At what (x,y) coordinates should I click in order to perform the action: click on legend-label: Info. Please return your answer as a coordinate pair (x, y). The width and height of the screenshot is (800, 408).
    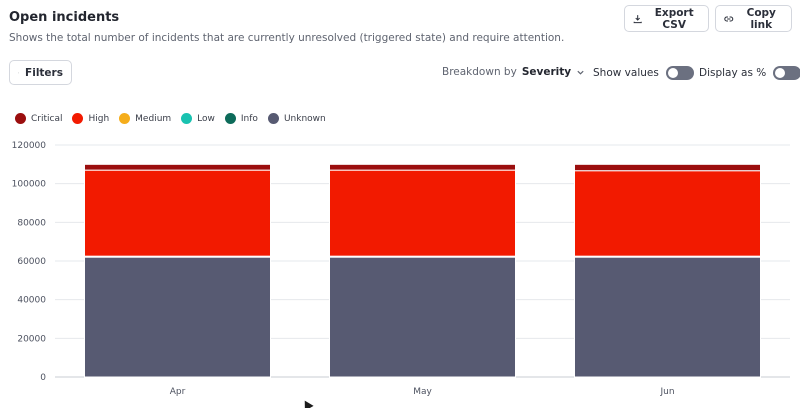
    Looking at the image, I should click on (249, 118).